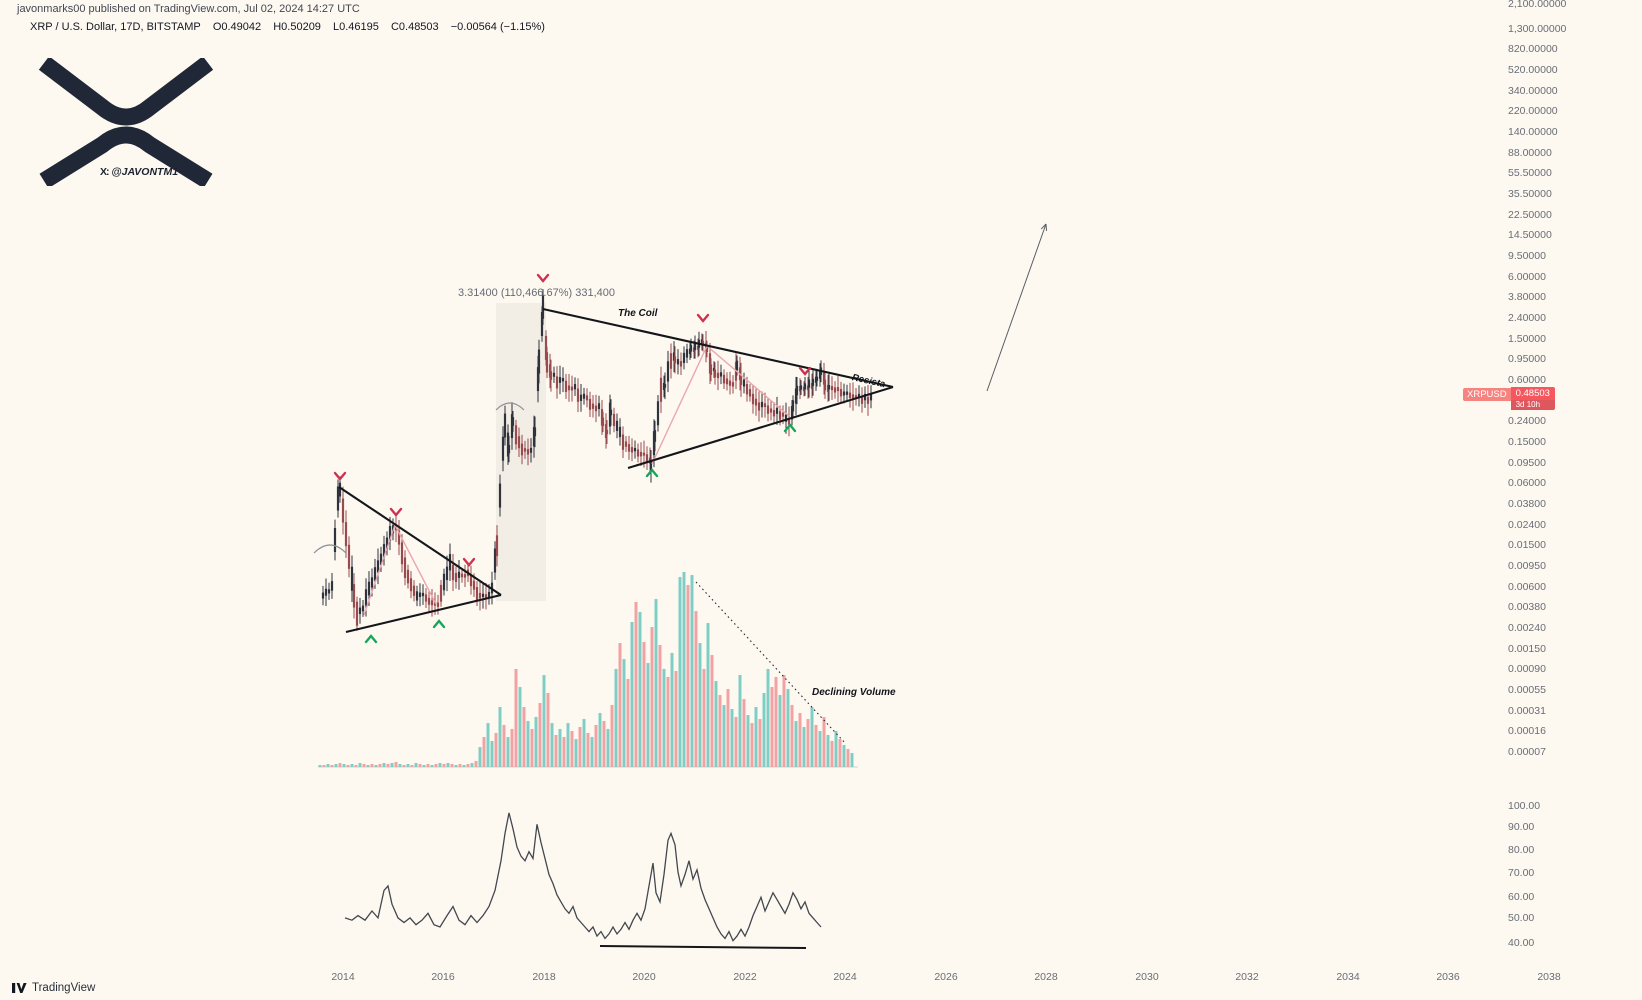  Describe the element at coordinates (1527, 731) in the screenshot. I see `price-axis-tick: 0.00016` at that location.